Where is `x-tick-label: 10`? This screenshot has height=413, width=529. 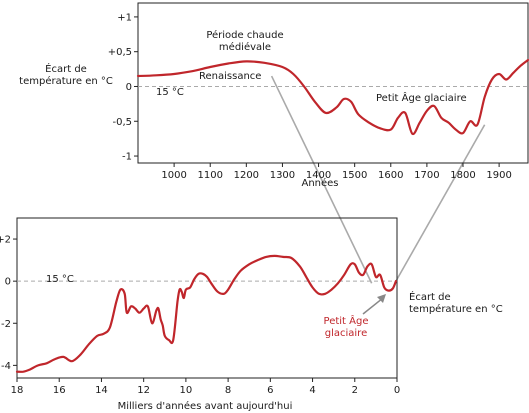 x-tick-label: 10 is located at coordinates (186, 390).